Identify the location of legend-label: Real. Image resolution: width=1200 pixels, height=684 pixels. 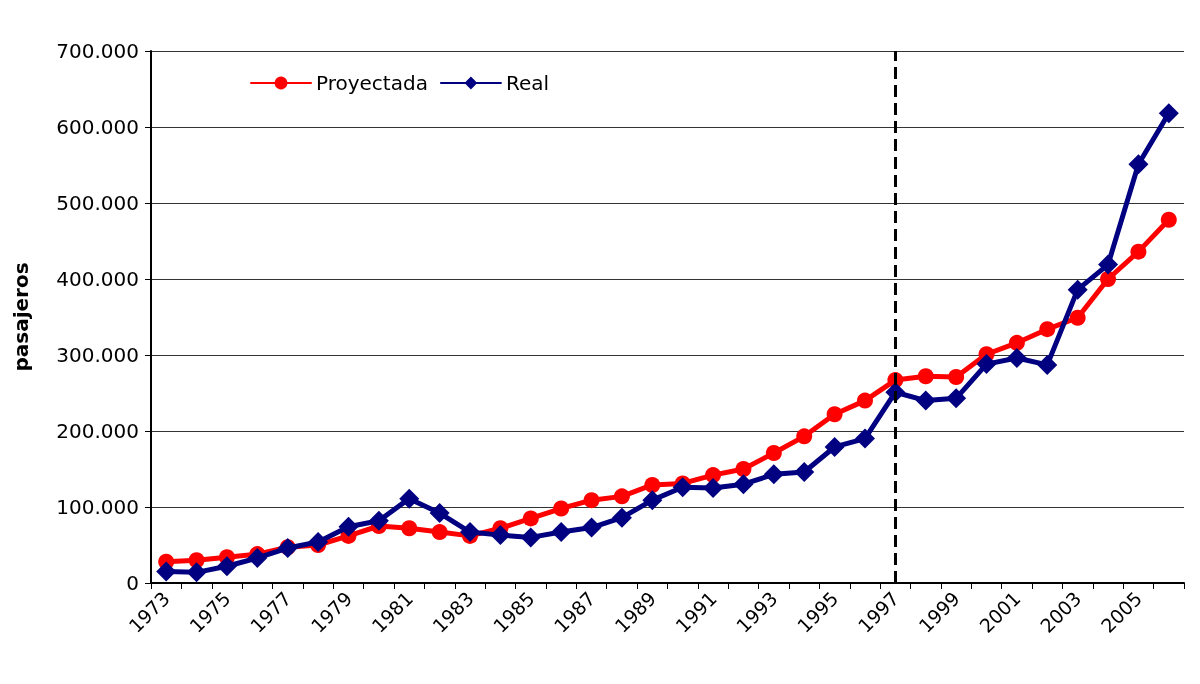
(527, 83).